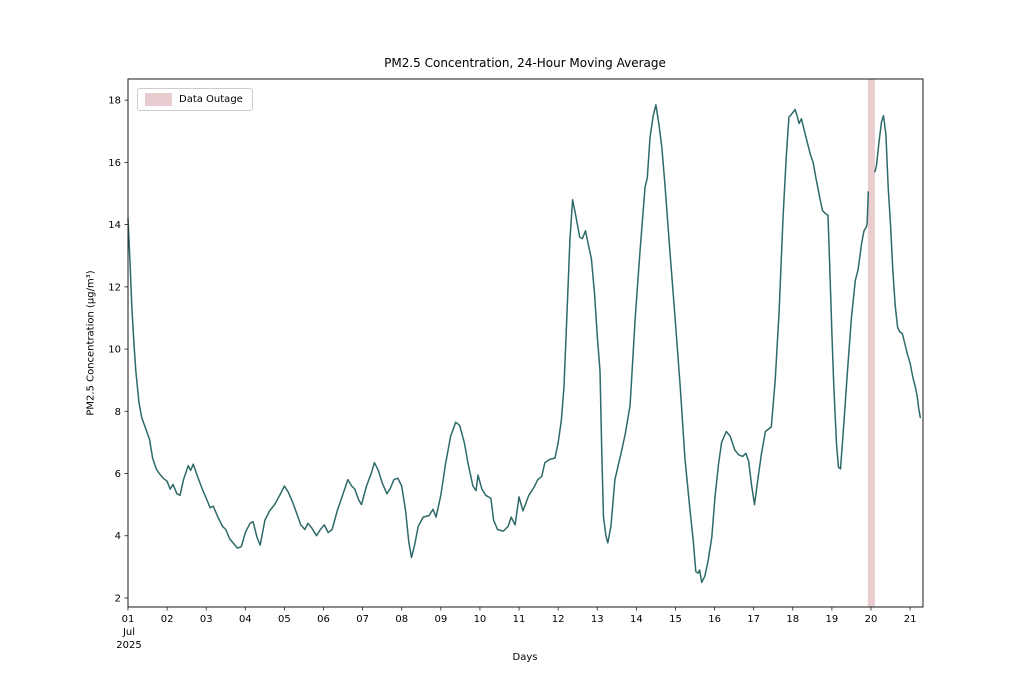  Describe the element at coordinates (898, 266) in the screenshot. I see `pm25-line-post-outage` at that location.